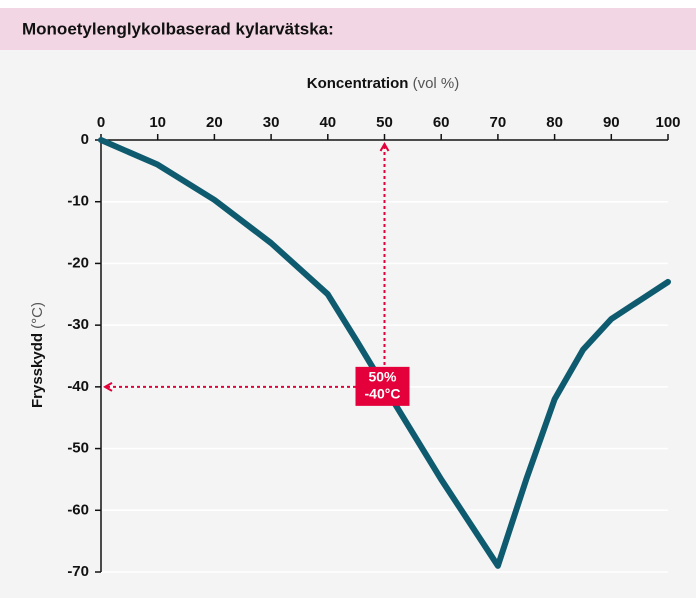 The image size is (696, 606). What do you see at coordinates (382, 377) in the screenshot?
I see `annotation-label: 50%` at bounding box center [382, 377].